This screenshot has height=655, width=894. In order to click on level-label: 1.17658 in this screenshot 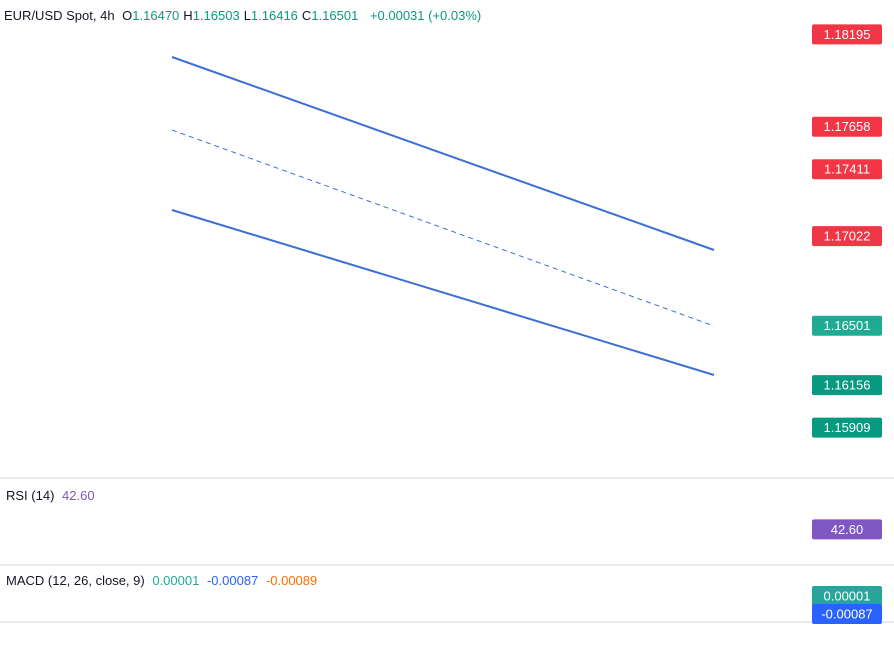, I will do `click(847, 126)`.